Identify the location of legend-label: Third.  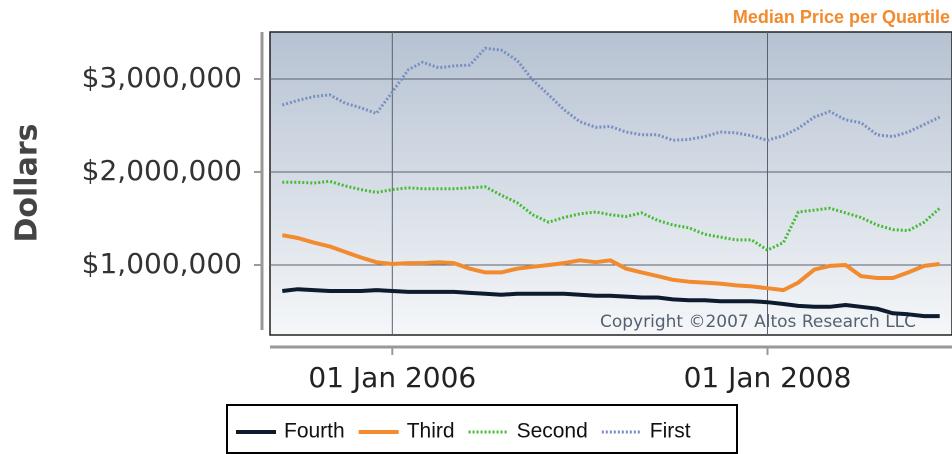
(431, 431).